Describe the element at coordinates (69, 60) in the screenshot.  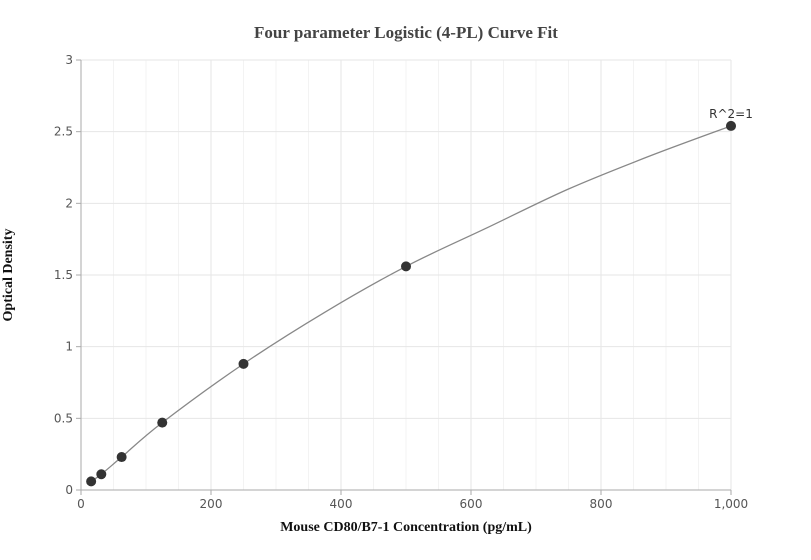
I see `y-tick-label: 3` at that location.